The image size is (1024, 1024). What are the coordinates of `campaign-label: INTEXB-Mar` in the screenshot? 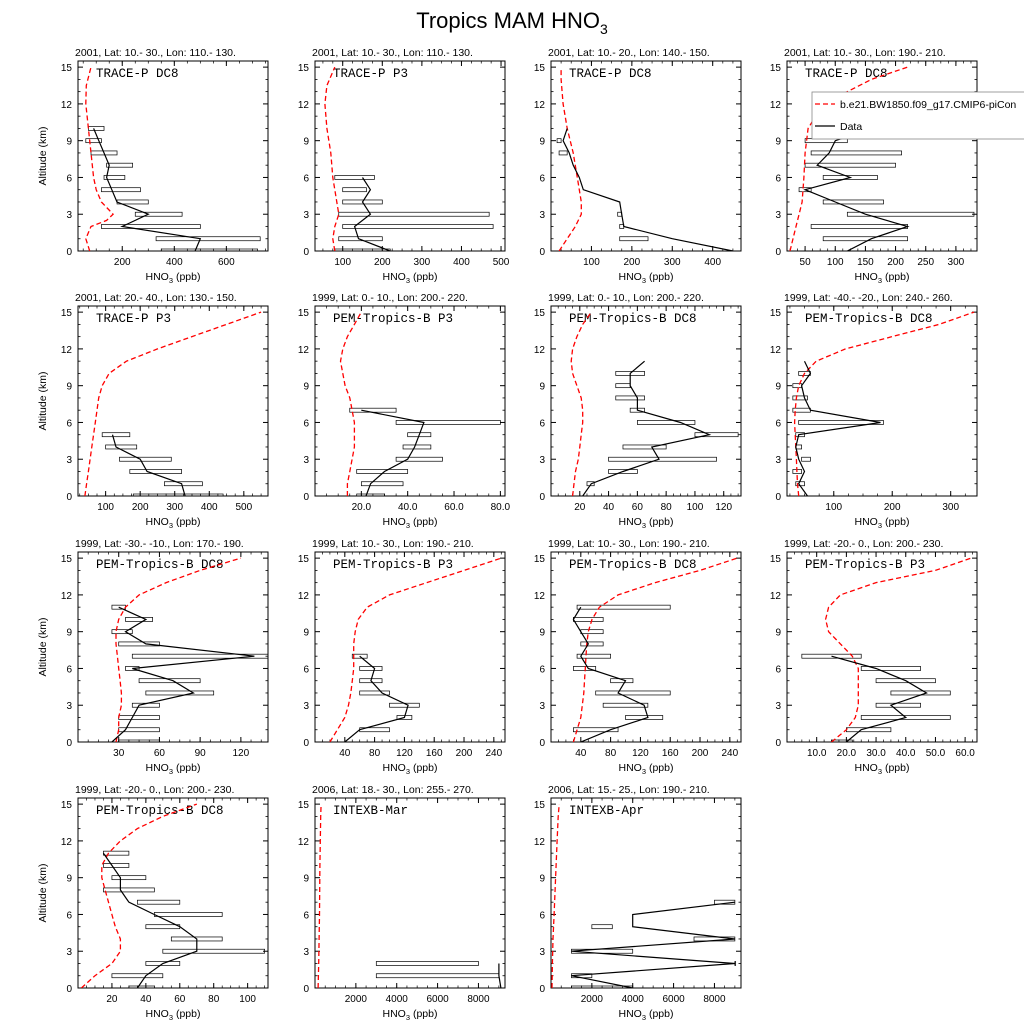 It's located at (370, 811).